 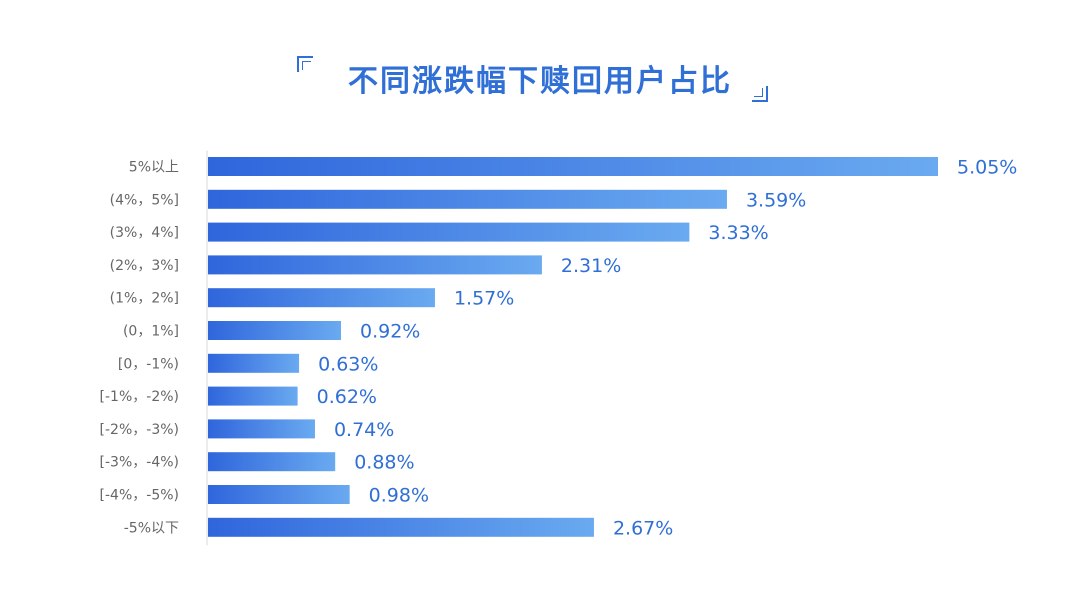 What do you see at coordinates (139, 463) in the screenshot?
I see `category-label: [-3%，-4%)` at bounding box center [139, 463].